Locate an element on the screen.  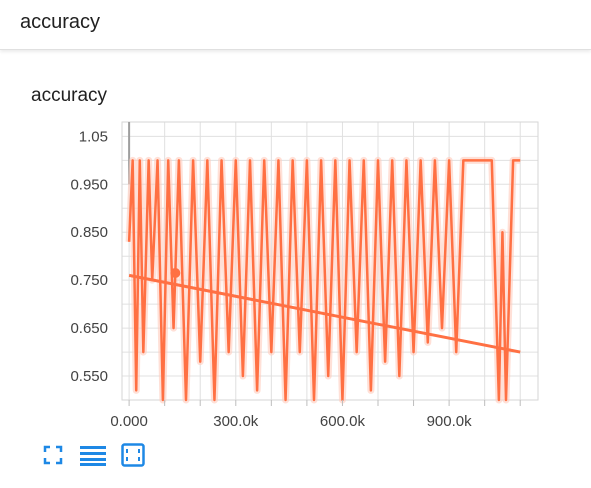
fullscreen-icon is located at coordinates (53, 455).